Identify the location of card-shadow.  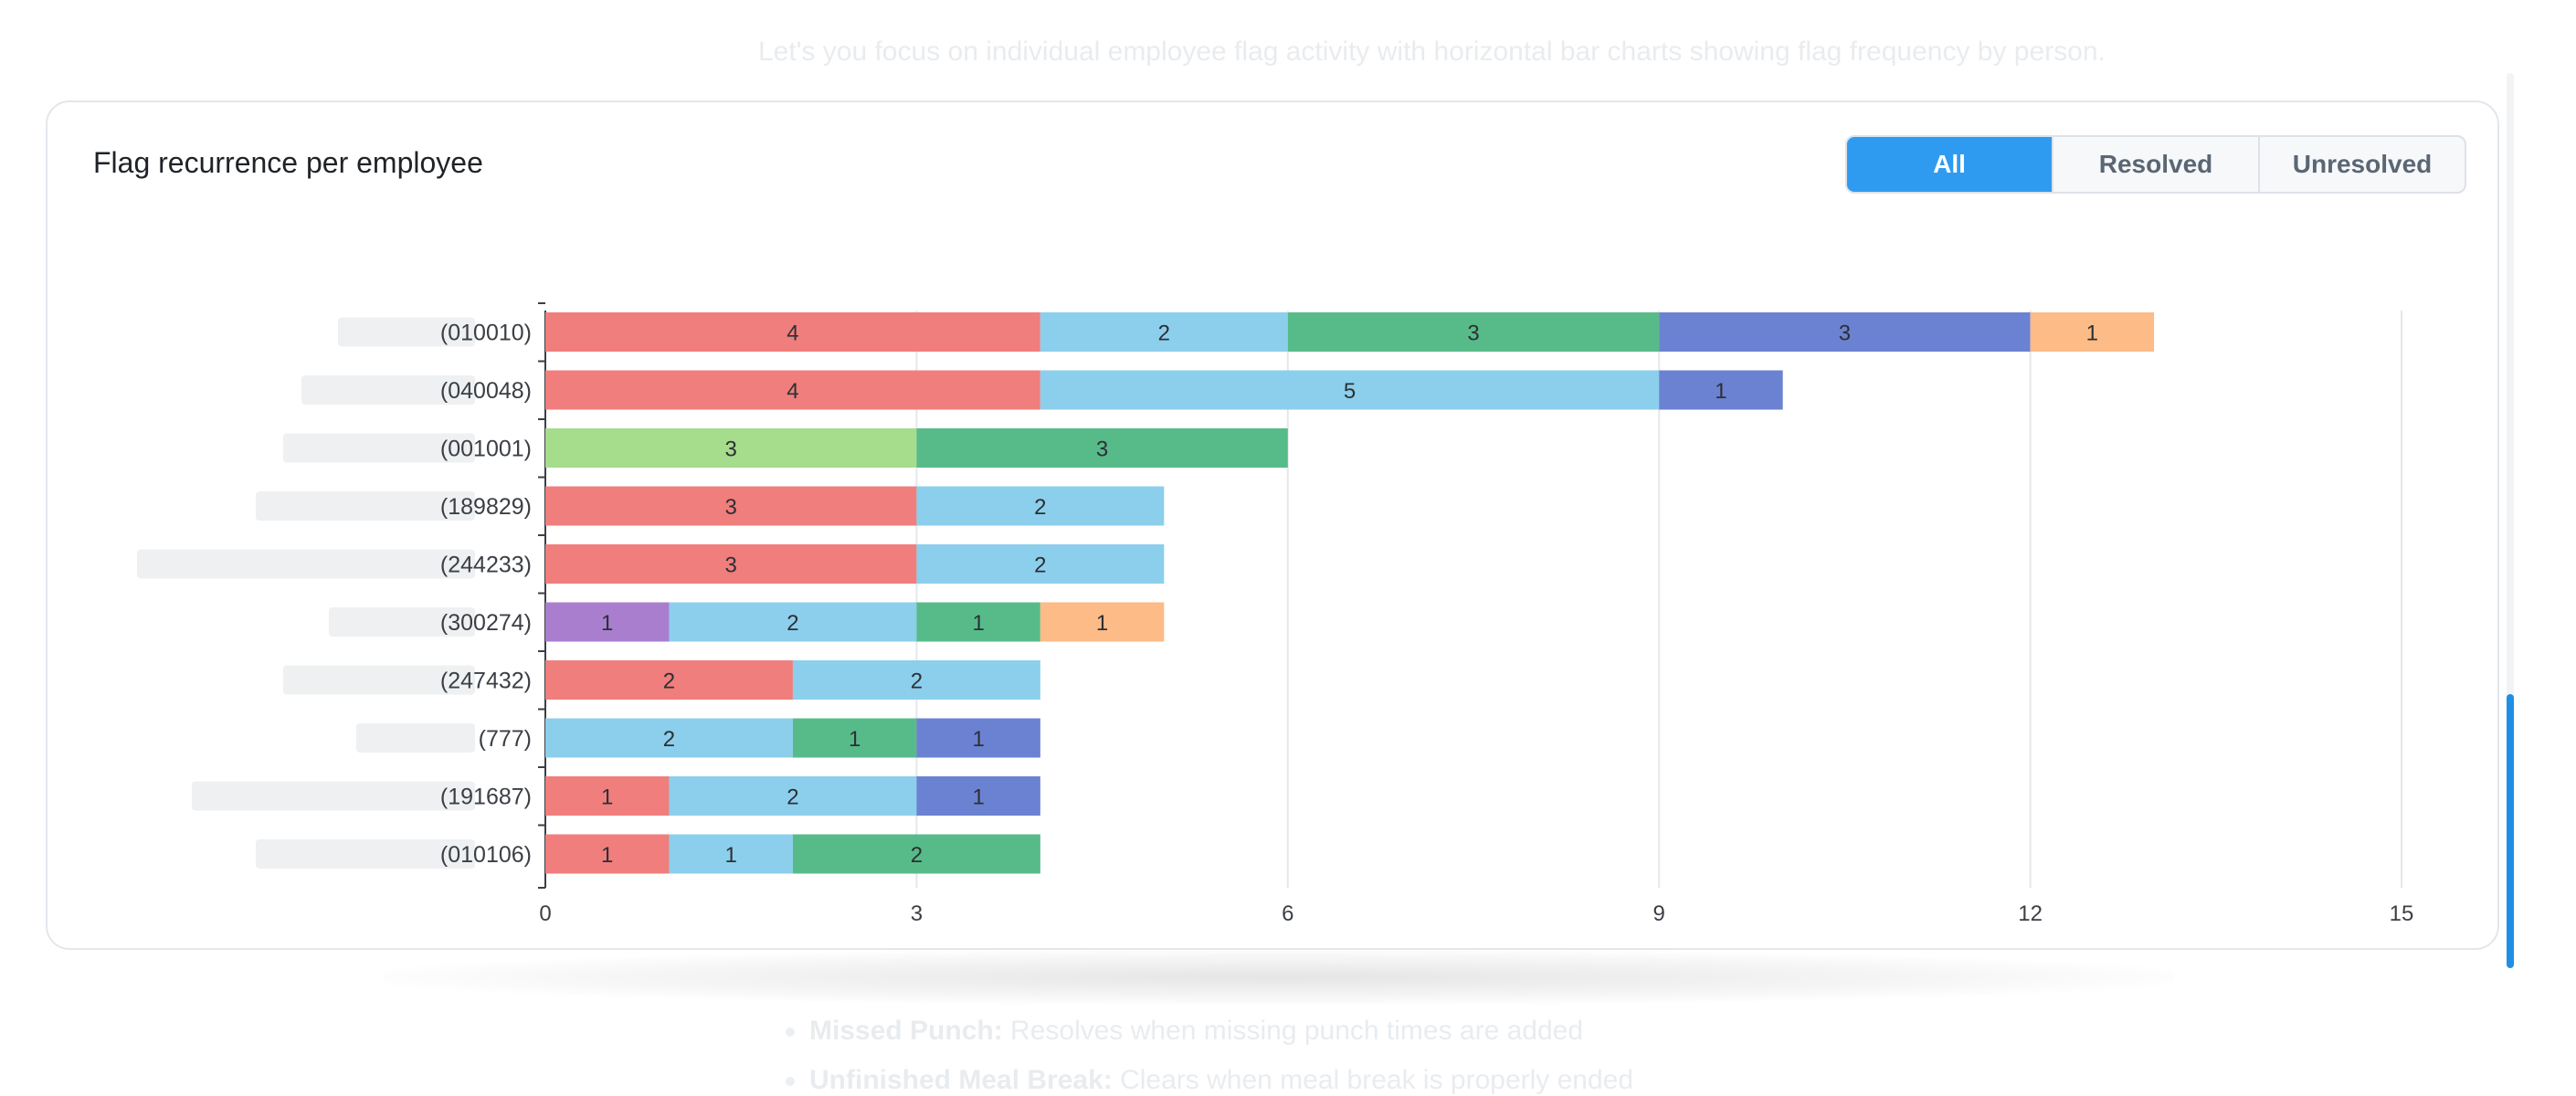
(1279, 978).